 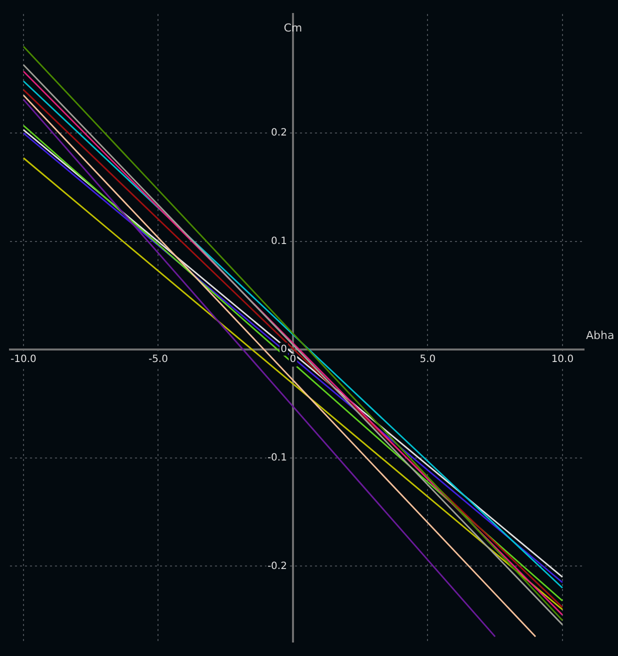 I want to click on x-tick-label: 10.0, so click(x=562, y=360).